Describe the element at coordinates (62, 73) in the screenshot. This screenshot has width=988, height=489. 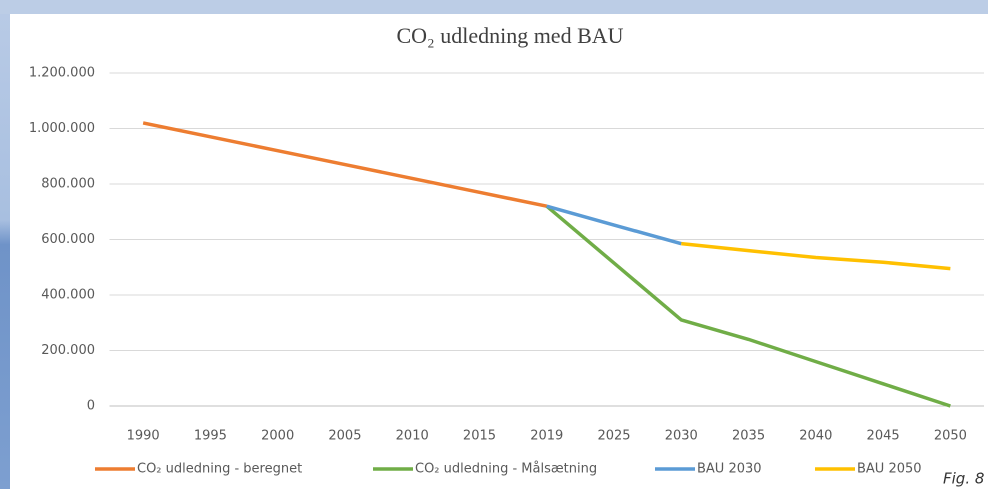
I see `y-tick-label: 1.200.000` at that location.